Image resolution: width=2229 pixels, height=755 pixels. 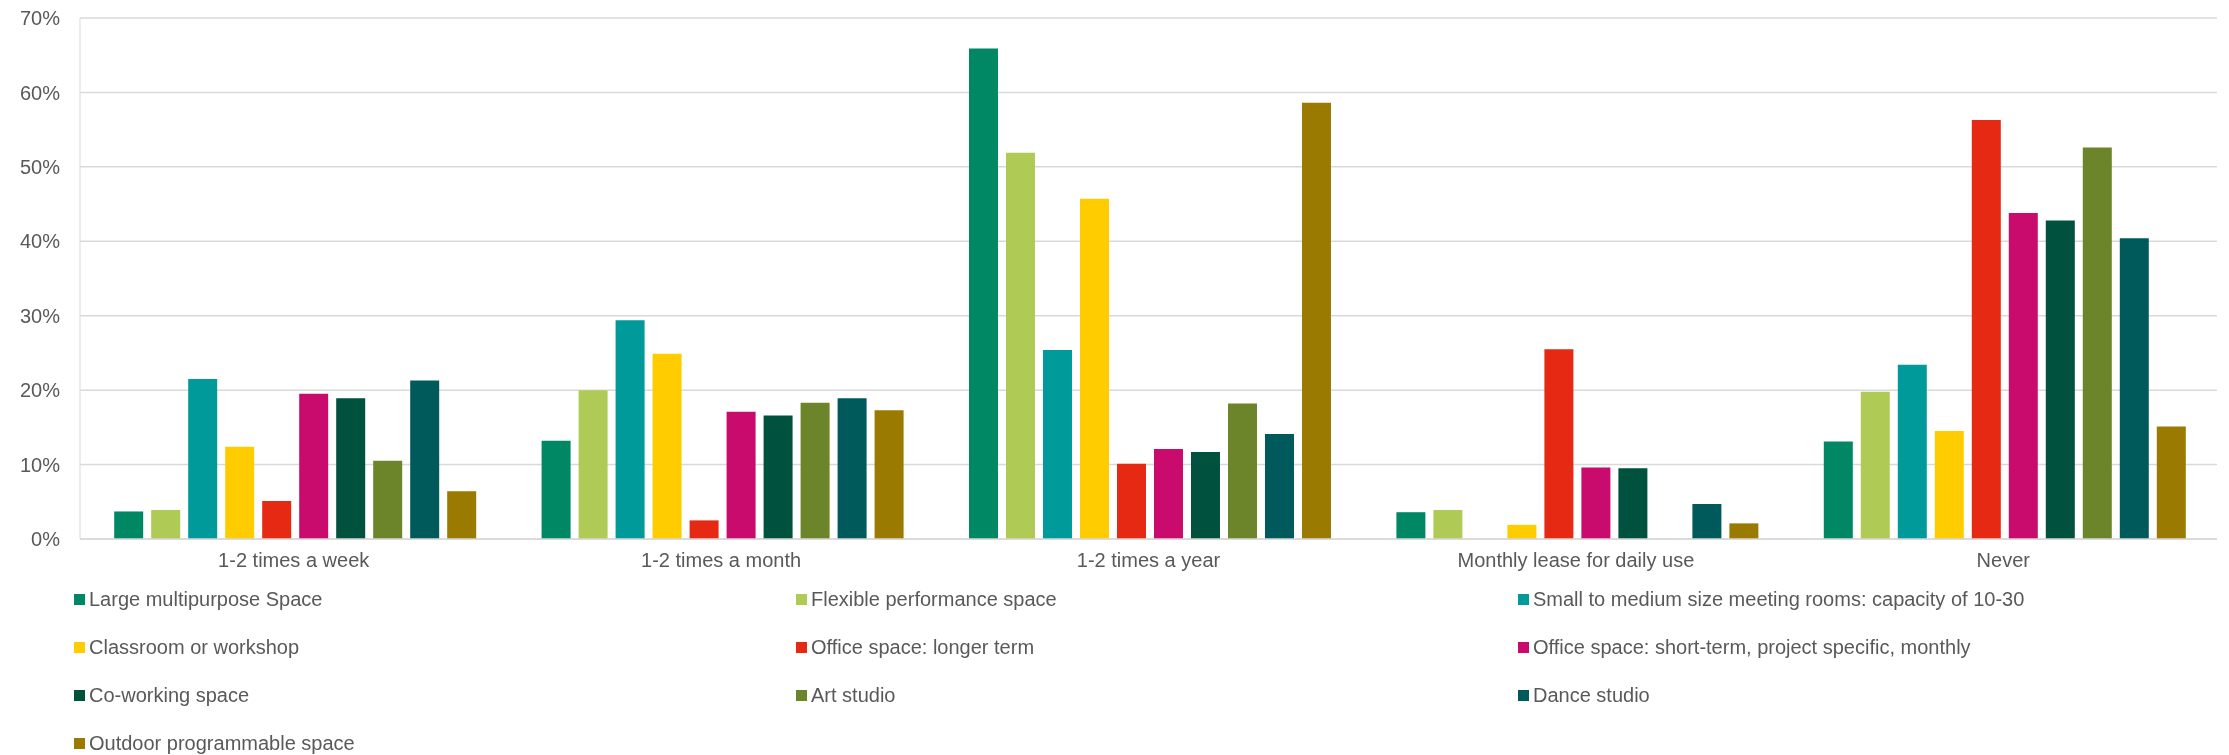 I want to click on legend-label: Office space: short-term, project specific, monthly, so click(x=1752, y=647).